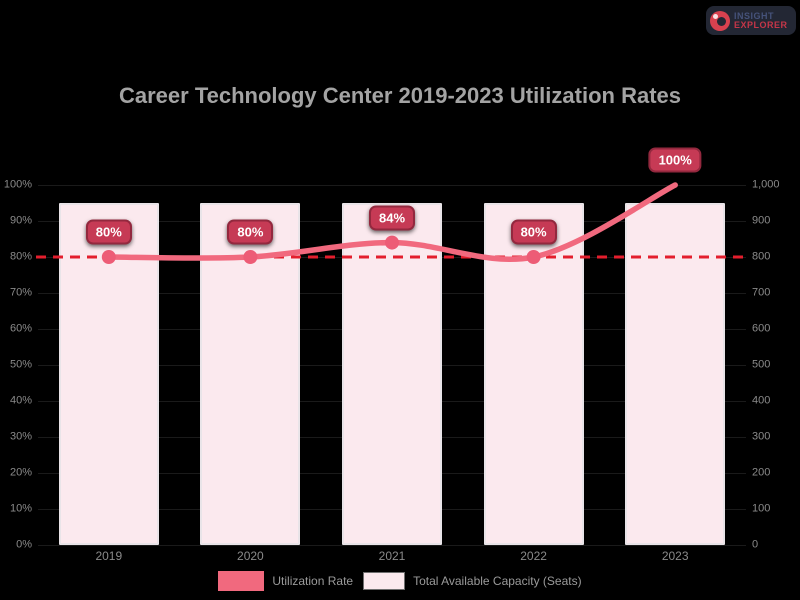 Image resolution: width=800 pixels, height=600 pixels. Describe the element at coordinates (20, 292) in the screenshot. I see `y-axis-tick-label-left: 70%` at that location.